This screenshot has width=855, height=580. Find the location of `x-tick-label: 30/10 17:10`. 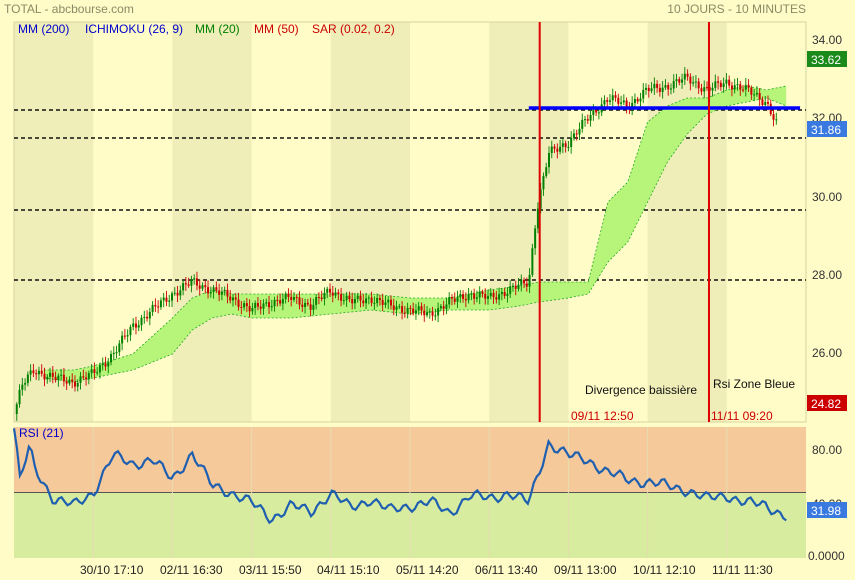

x-tick-label: 30/10 17:10 is located at coordinates (112, 570).